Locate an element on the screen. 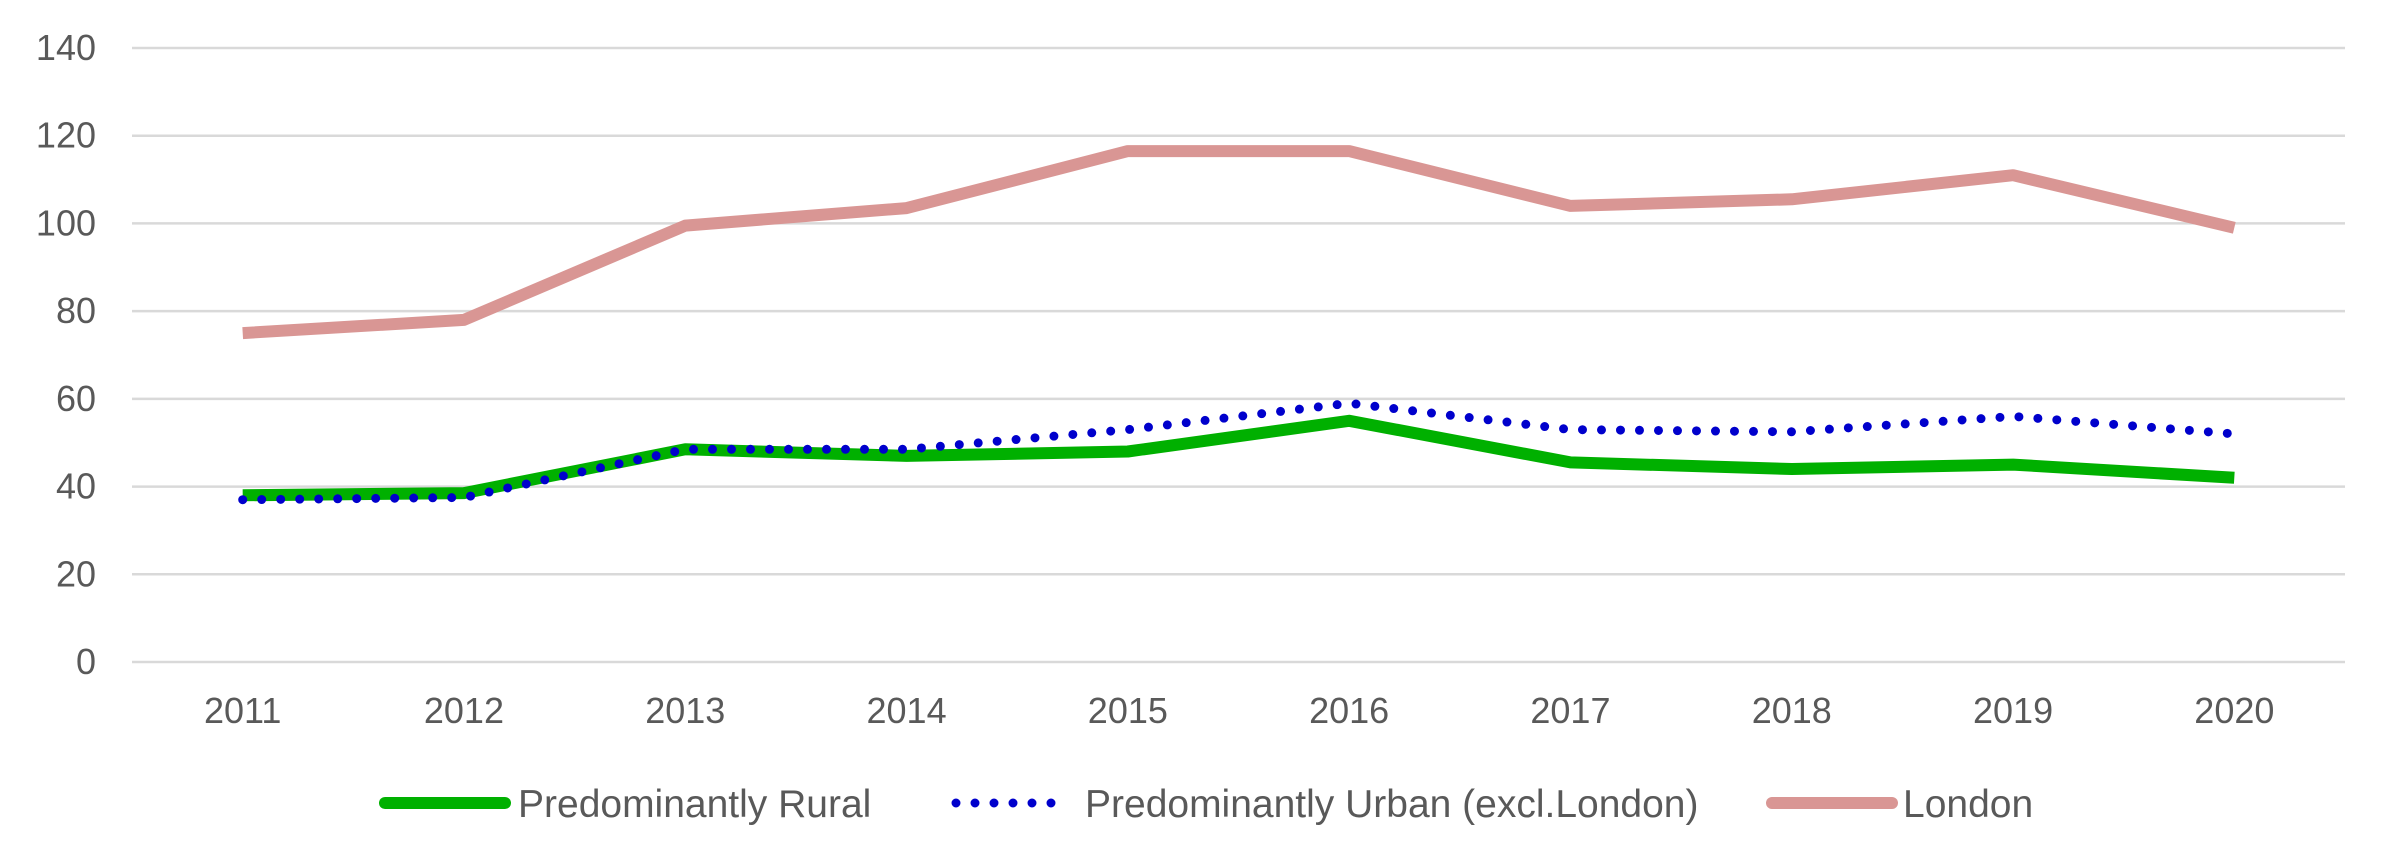 This screenshot has width=2388, height=866. x-tick-label: 2011 is located at coordinates (242, 710).